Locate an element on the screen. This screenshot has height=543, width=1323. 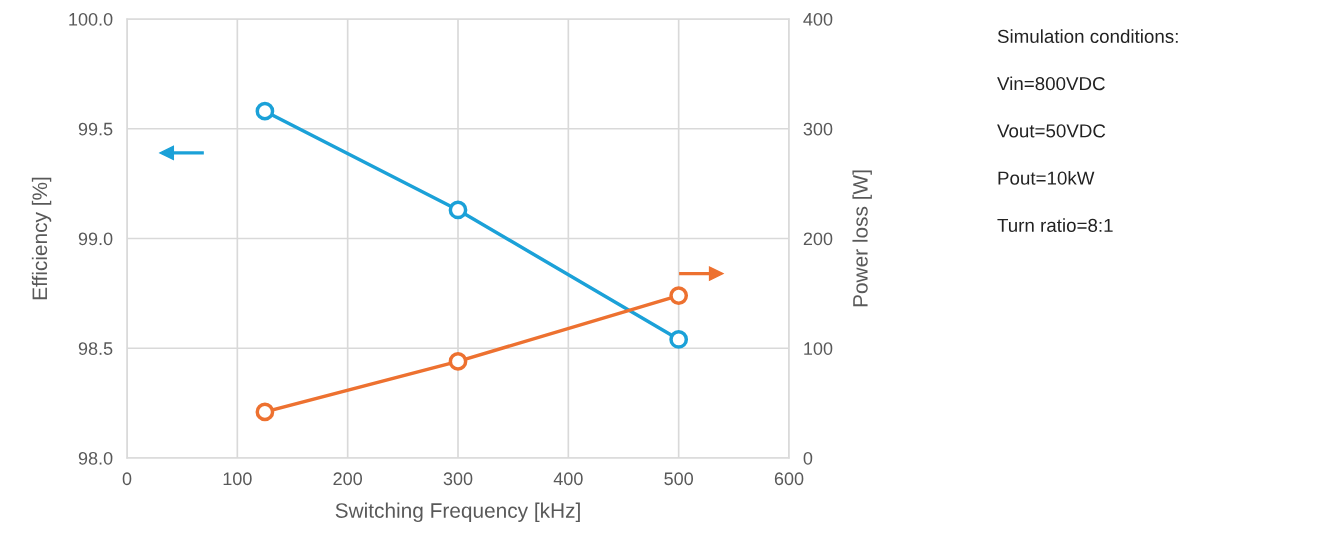
x-tick-label: 100 is located at coordinates (237, 479).